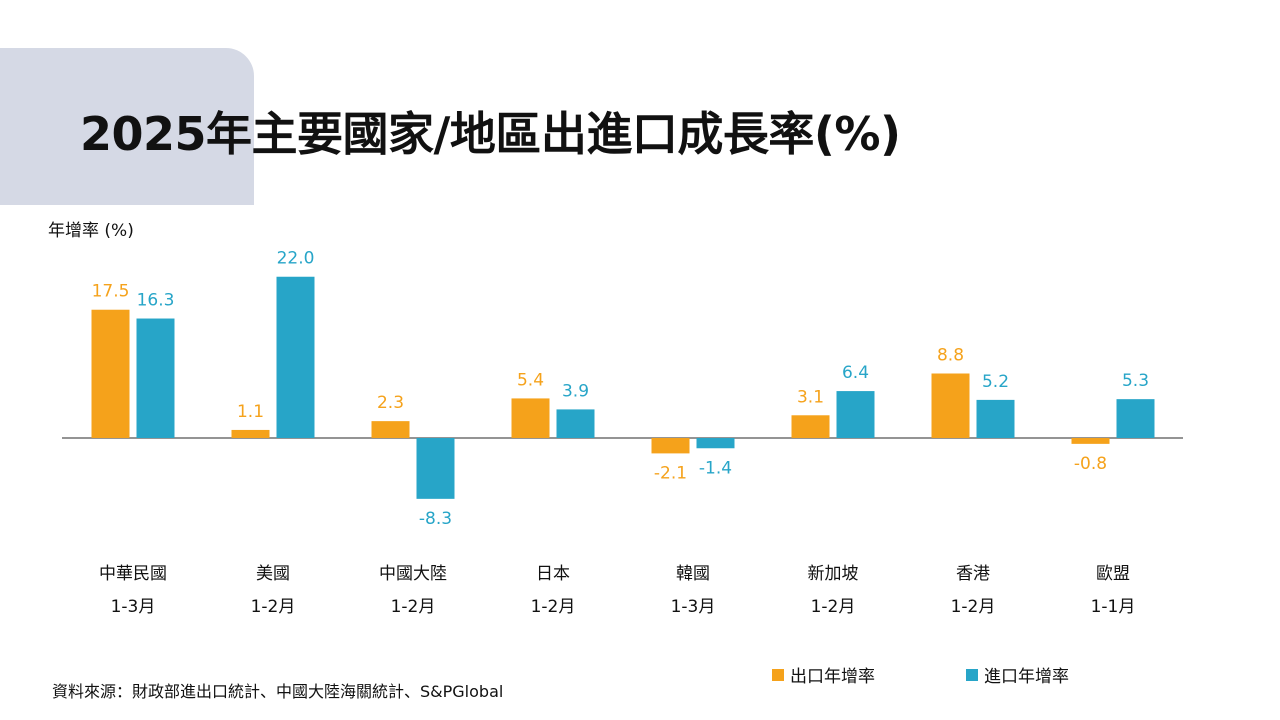 The width and height of the screenshot is (1280, 720). Describe the element at coordinates (832, 677) in the screenshot. I see `legend-label-export: 出口年增率` at that location.